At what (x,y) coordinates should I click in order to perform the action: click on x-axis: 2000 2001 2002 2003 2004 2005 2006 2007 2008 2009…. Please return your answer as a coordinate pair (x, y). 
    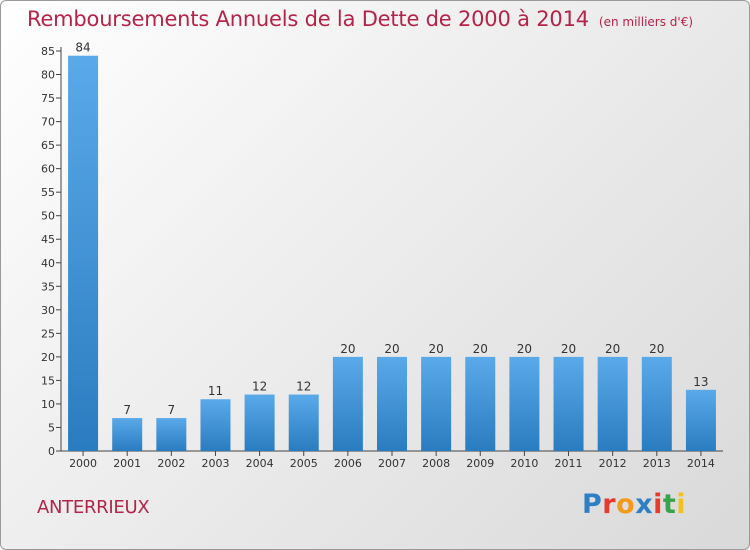
    Looking at the image, I should click on (392, 460).